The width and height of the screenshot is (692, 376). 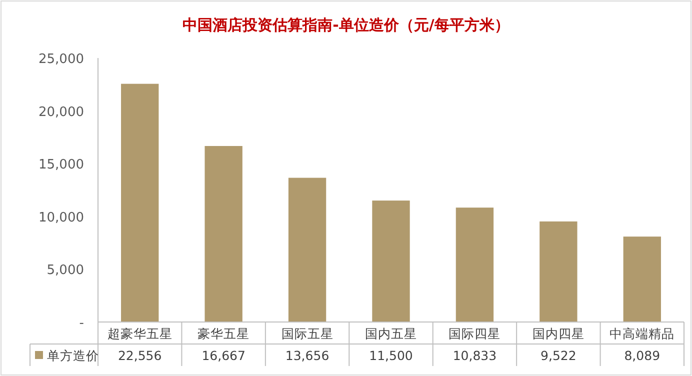 What do you see at coordinates (391, 355) in the screenshot?
I see `data-label: 11,500` at bounding box center [391, 355].